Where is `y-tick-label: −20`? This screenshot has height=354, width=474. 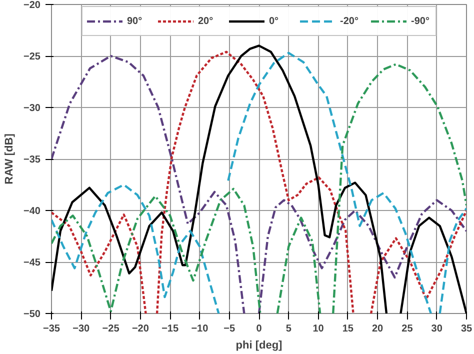
y-tick-label: −20 is located at coordinates (32, 5).